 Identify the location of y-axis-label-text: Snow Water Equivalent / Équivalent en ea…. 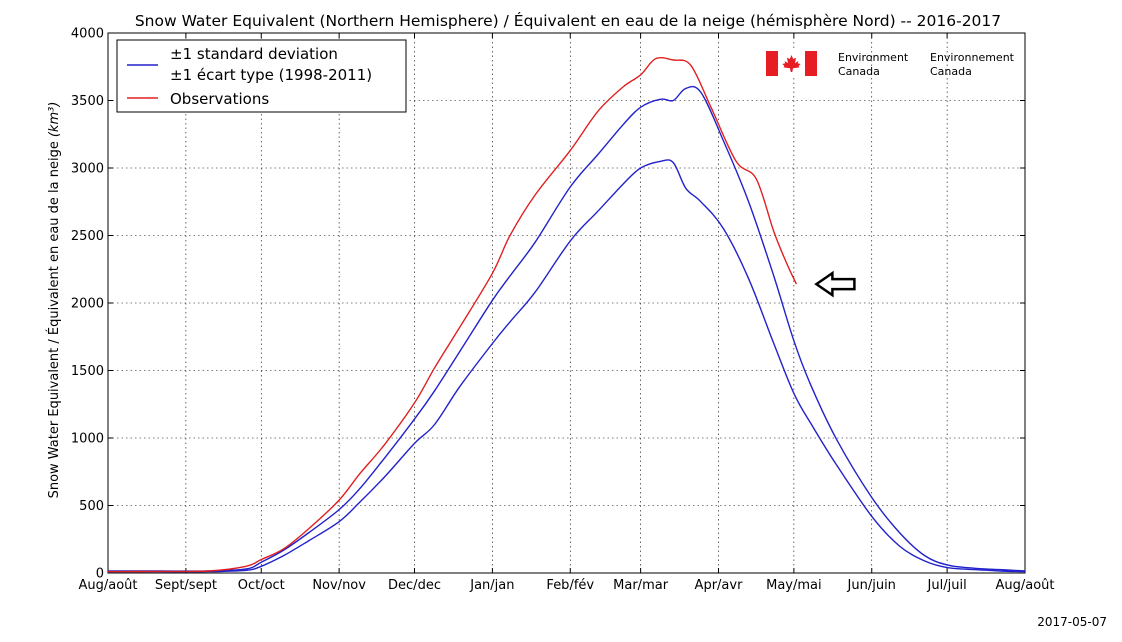
(54, 319).